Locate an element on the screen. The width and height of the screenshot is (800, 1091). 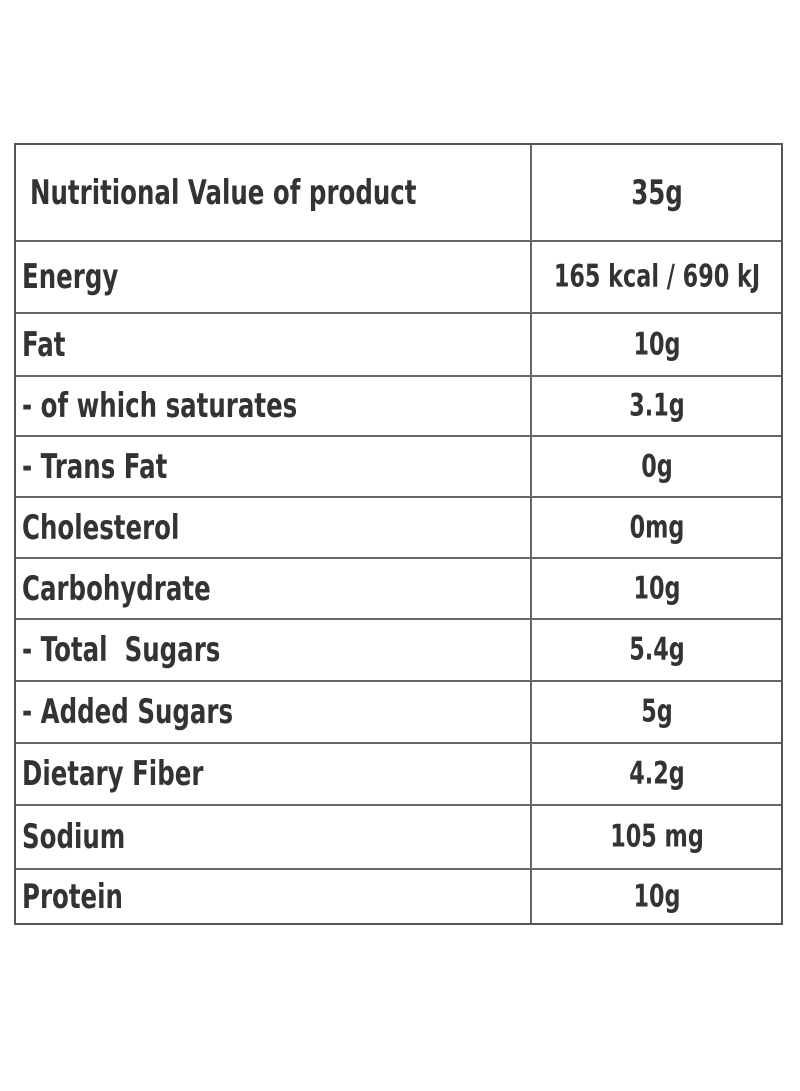
nutrient-label: Cholesterol is located at coordinates (101, 527).